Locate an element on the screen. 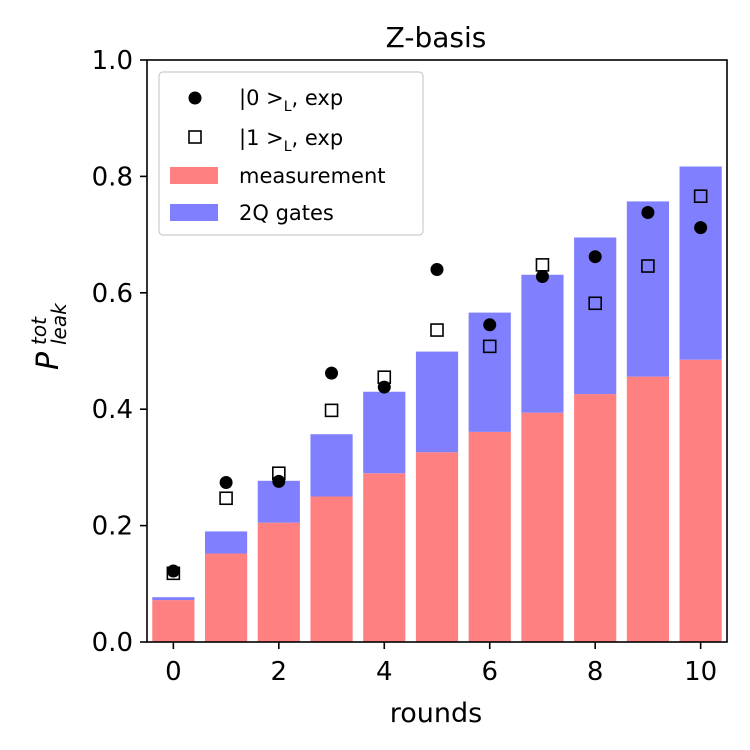 The image size is (750, 750). svg-text: P is located at coordinates (48, 360).